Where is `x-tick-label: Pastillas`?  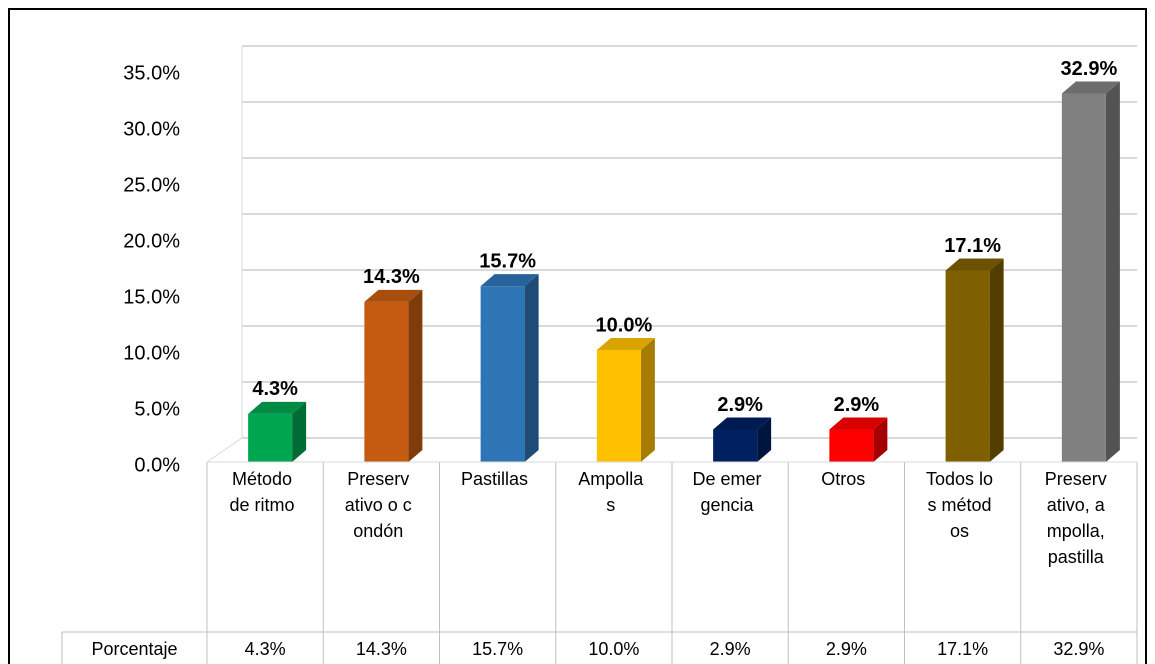
x-tick-label: Pastillas is located at coordinates (494, 479).